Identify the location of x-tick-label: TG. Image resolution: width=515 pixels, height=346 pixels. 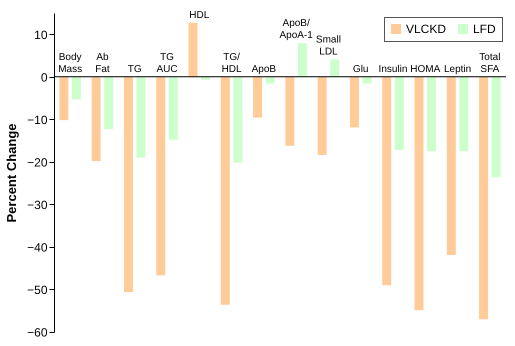
(135, 69).